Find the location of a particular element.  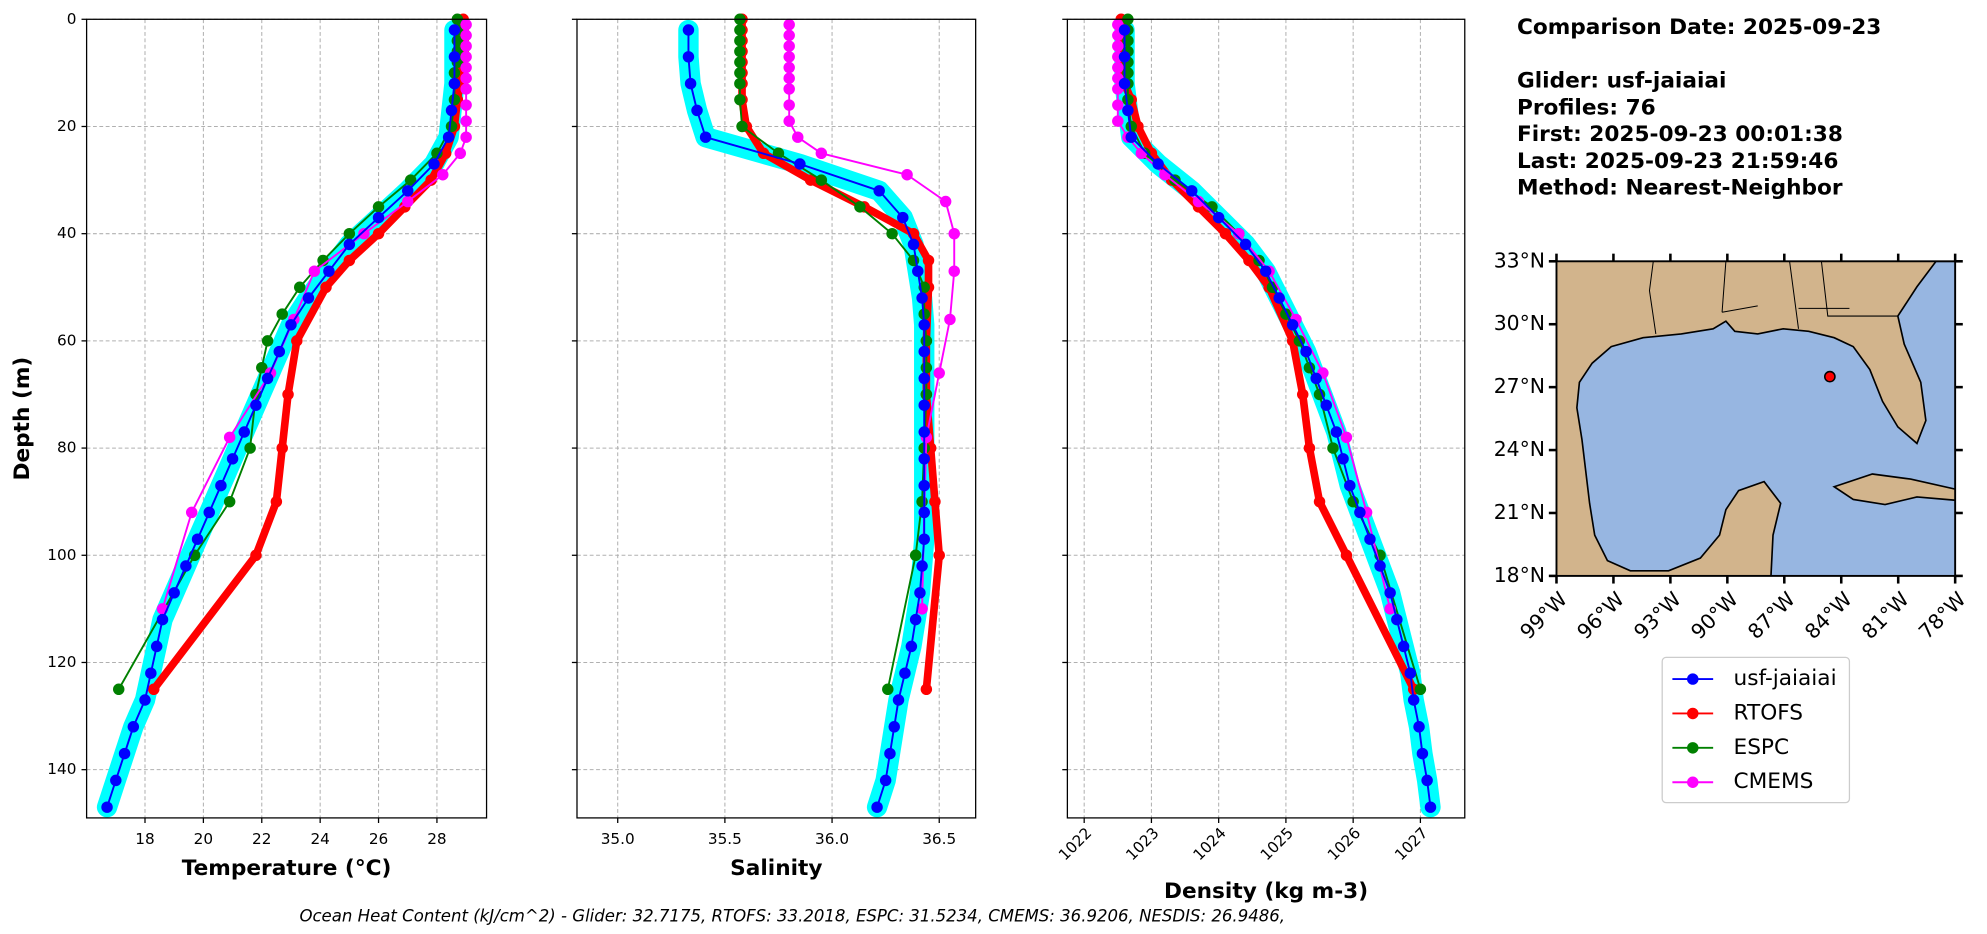

x-tick-label: 24 is located at coordinates (319, 839).